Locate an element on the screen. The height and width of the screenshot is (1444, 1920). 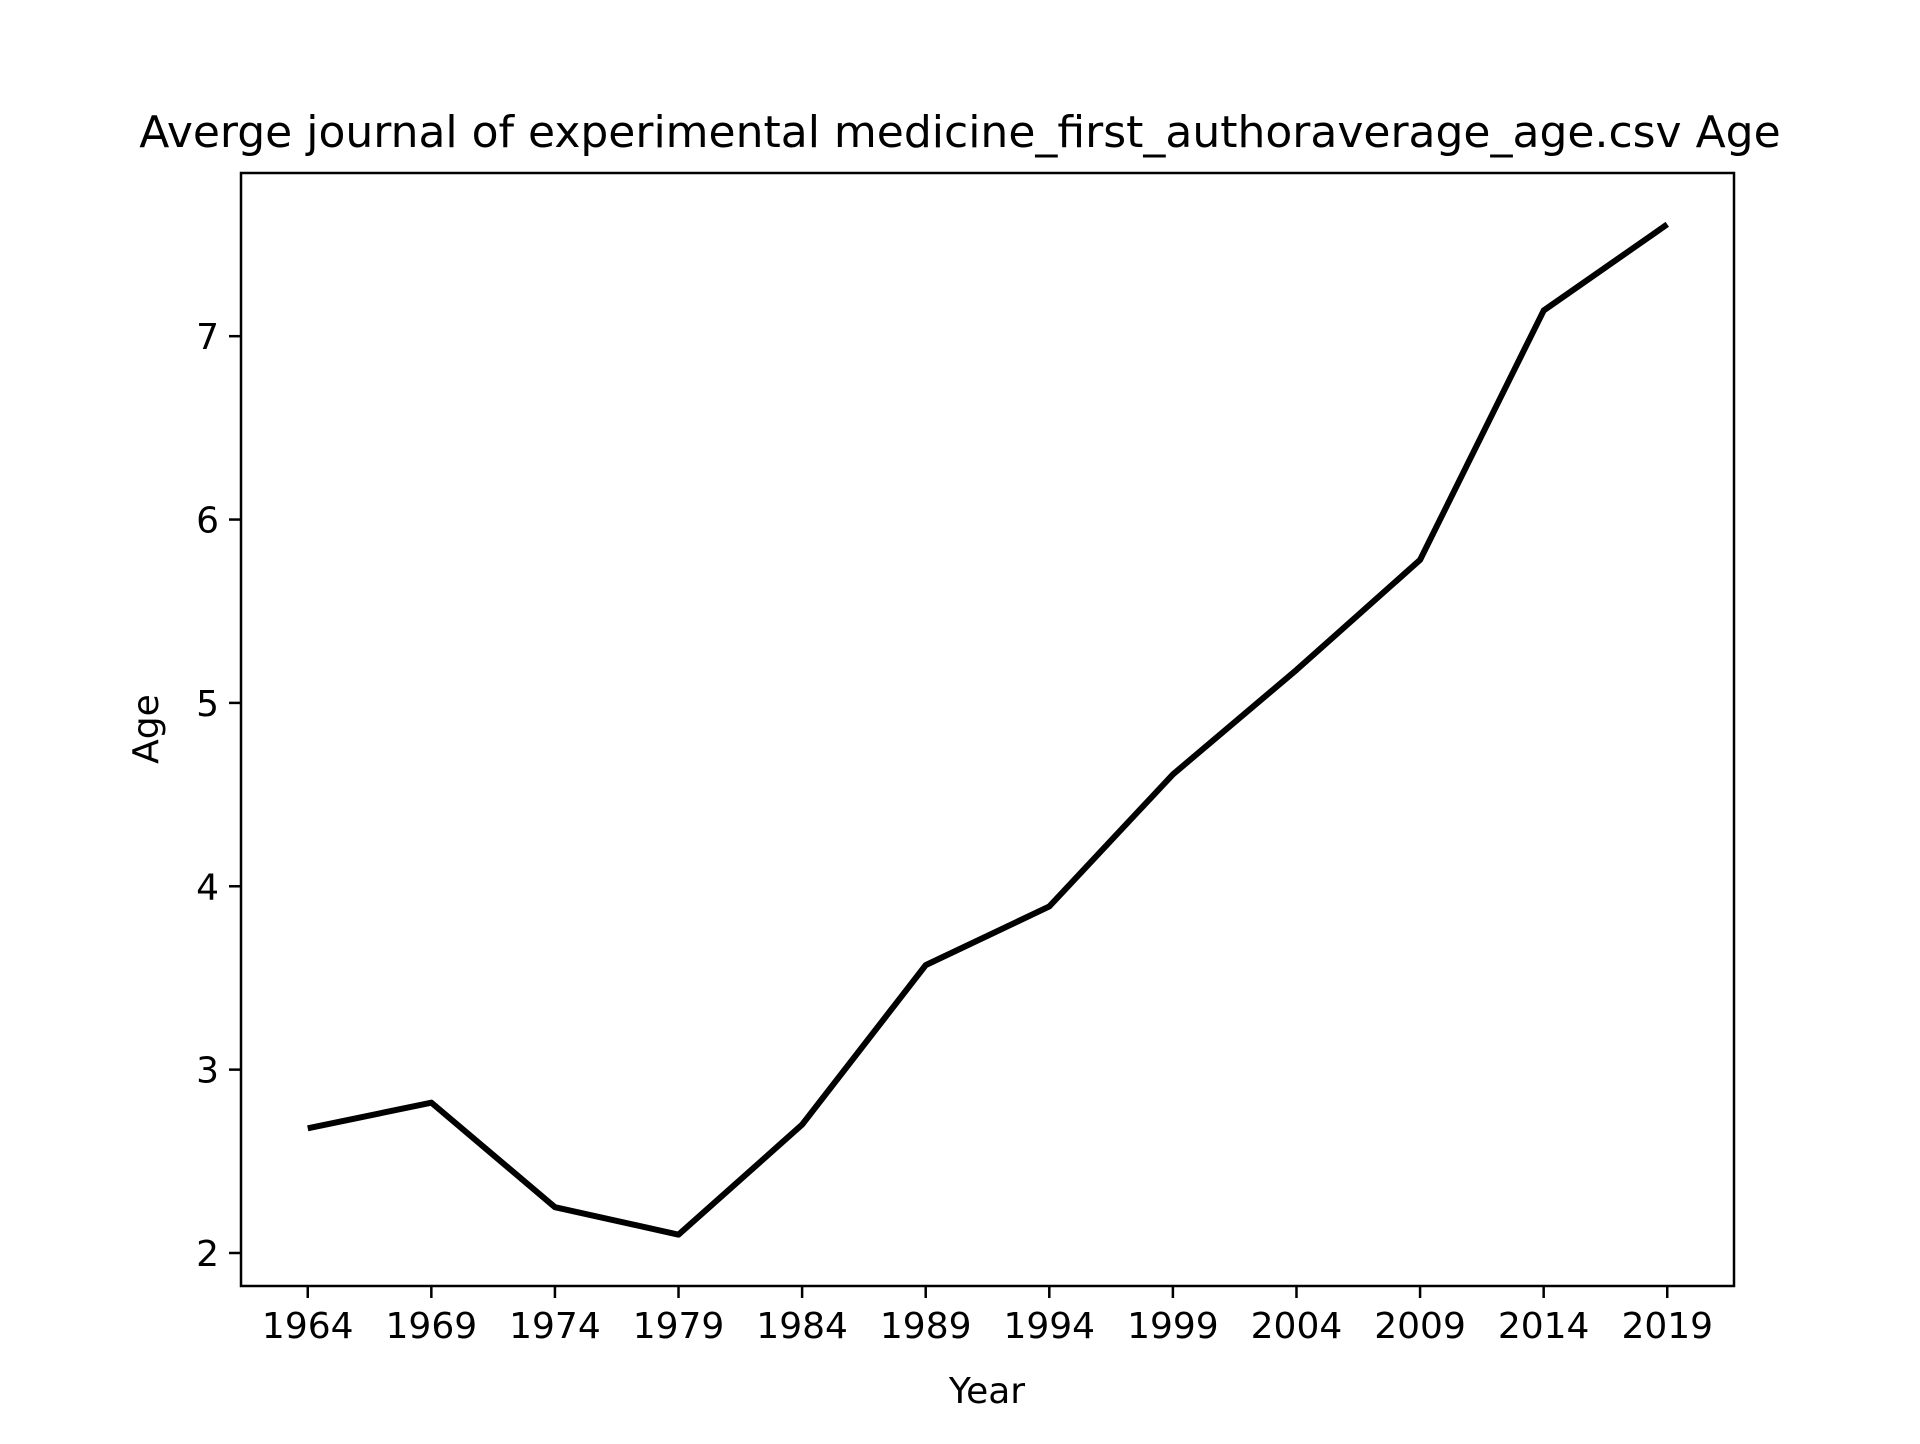
y-tick-label: 3 is located at coordinates (207, 1071).